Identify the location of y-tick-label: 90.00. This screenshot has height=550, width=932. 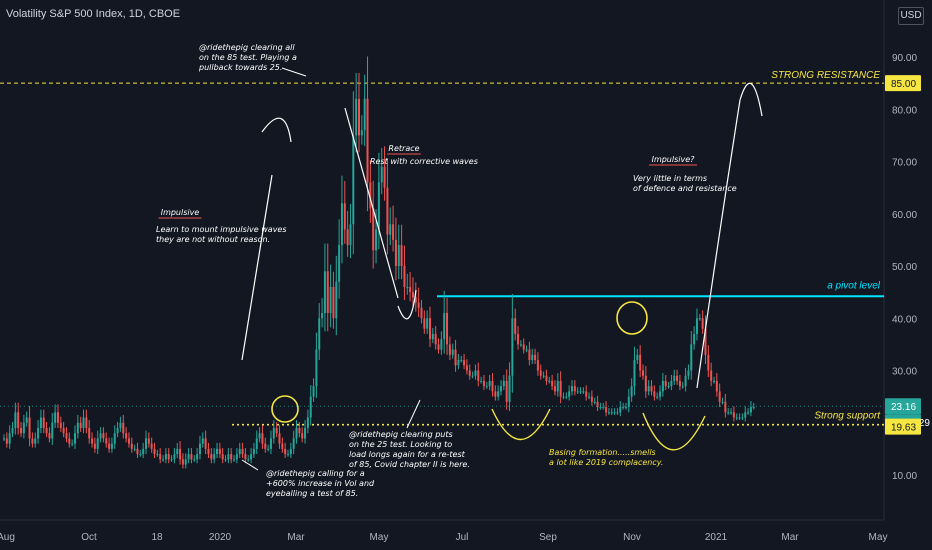
(904, 58).